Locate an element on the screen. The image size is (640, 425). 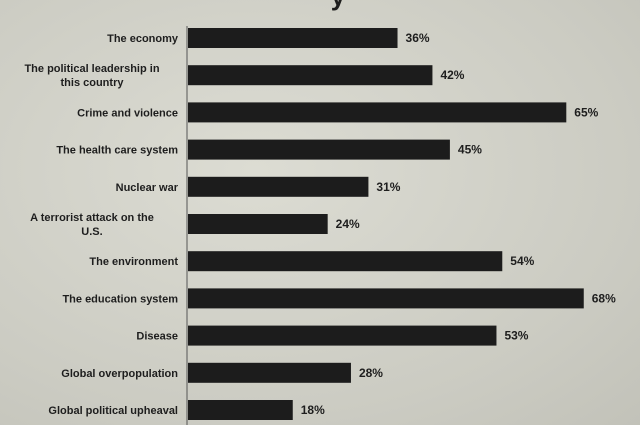
bar-value-label: 65% is located at coordinates (586, 112).